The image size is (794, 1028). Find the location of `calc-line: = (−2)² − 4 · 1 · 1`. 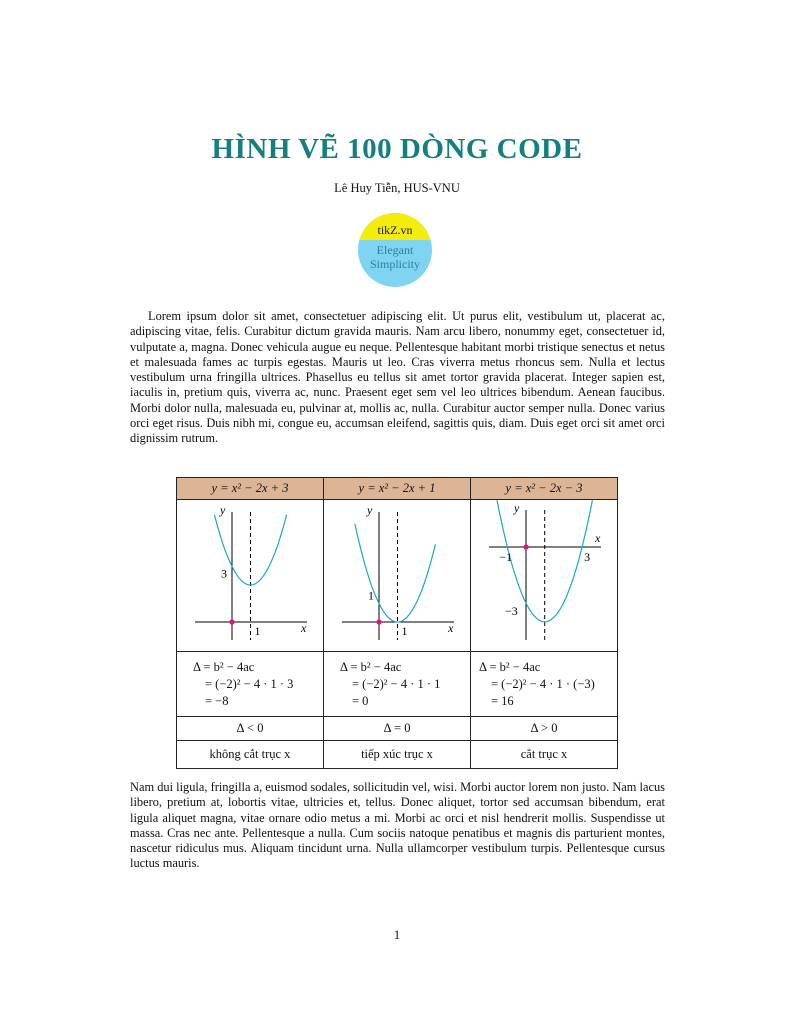

calc-line: = (−2)² − 4 · 1 · 1 is located at coordinates (396, 683).